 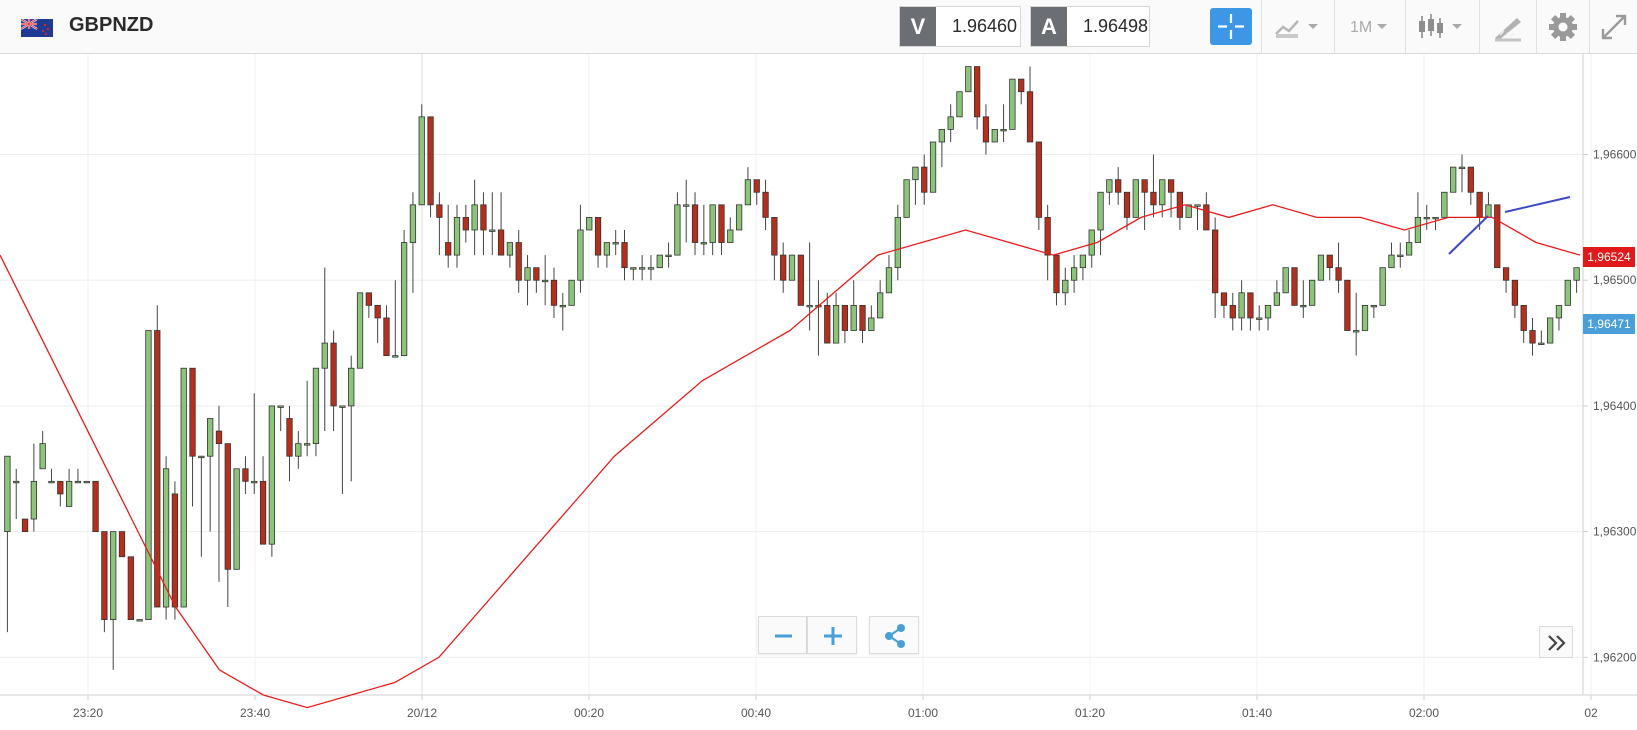 What do you see at coordinates (1371, 26) in the screenshot?
I see `timeframe-menu-button: 1M` at bounding box center [1371, 26].